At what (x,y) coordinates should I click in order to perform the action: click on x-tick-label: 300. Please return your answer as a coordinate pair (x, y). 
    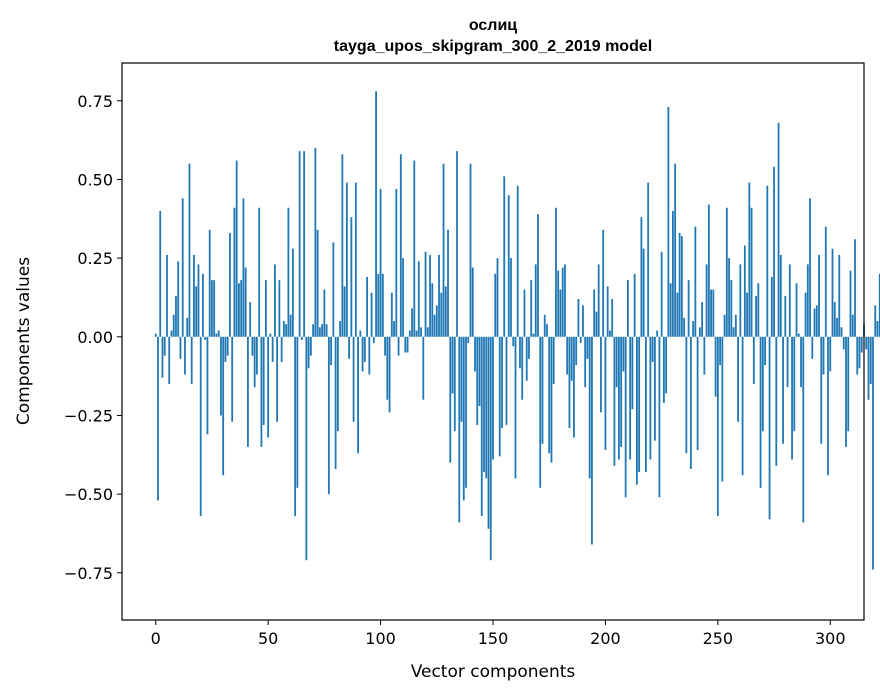
    Looking at the image, I should click on (830, 638).